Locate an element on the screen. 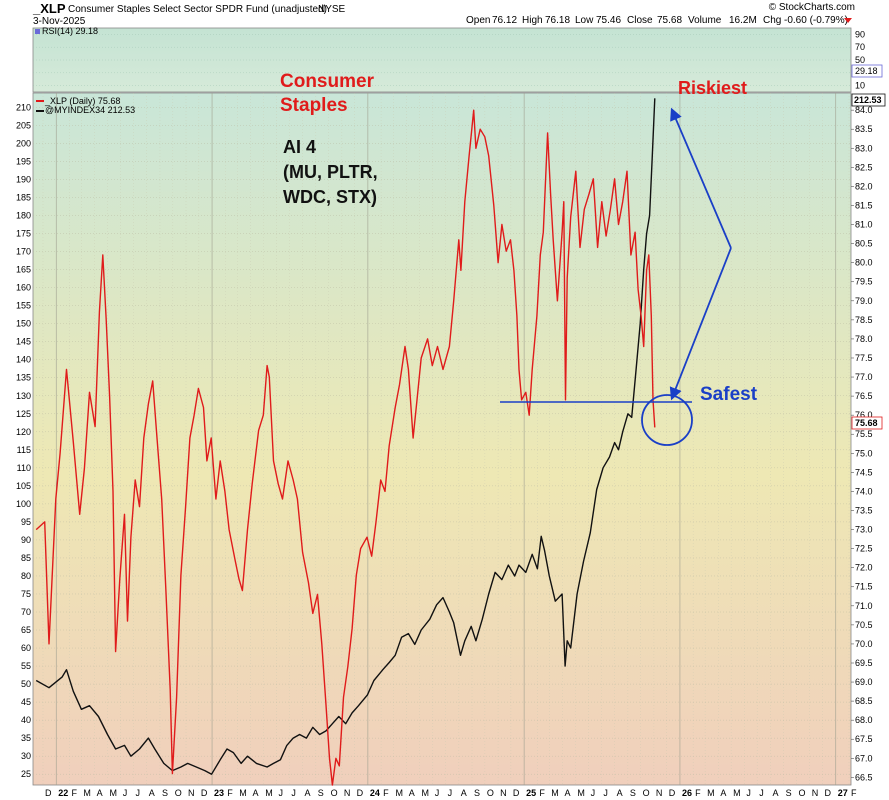 The height and width of the screenshot is (800, 889). header-low-label: Low is located at coordinates (584, 20).